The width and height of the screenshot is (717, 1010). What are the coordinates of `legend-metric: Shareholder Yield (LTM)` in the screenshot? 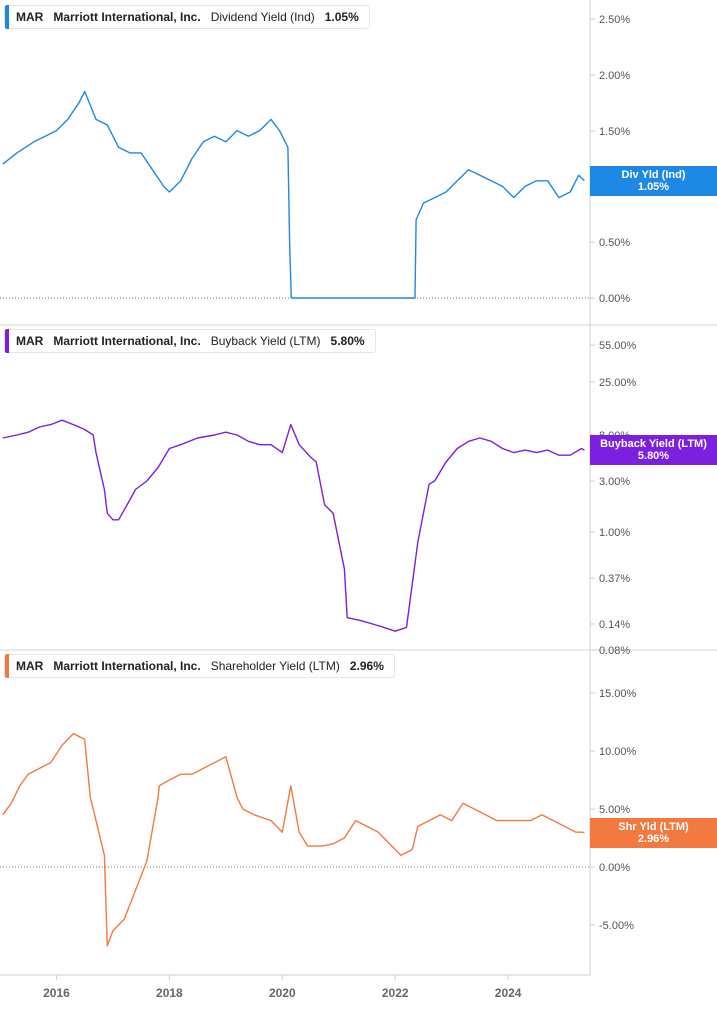 It's located at (275, 666).